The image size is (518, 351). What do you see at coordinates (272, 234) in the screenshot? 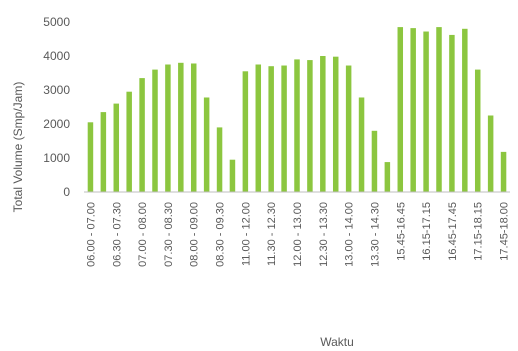
I see `x-tick-label: 11.30 - 12.30` at bounding box center [272, 234].